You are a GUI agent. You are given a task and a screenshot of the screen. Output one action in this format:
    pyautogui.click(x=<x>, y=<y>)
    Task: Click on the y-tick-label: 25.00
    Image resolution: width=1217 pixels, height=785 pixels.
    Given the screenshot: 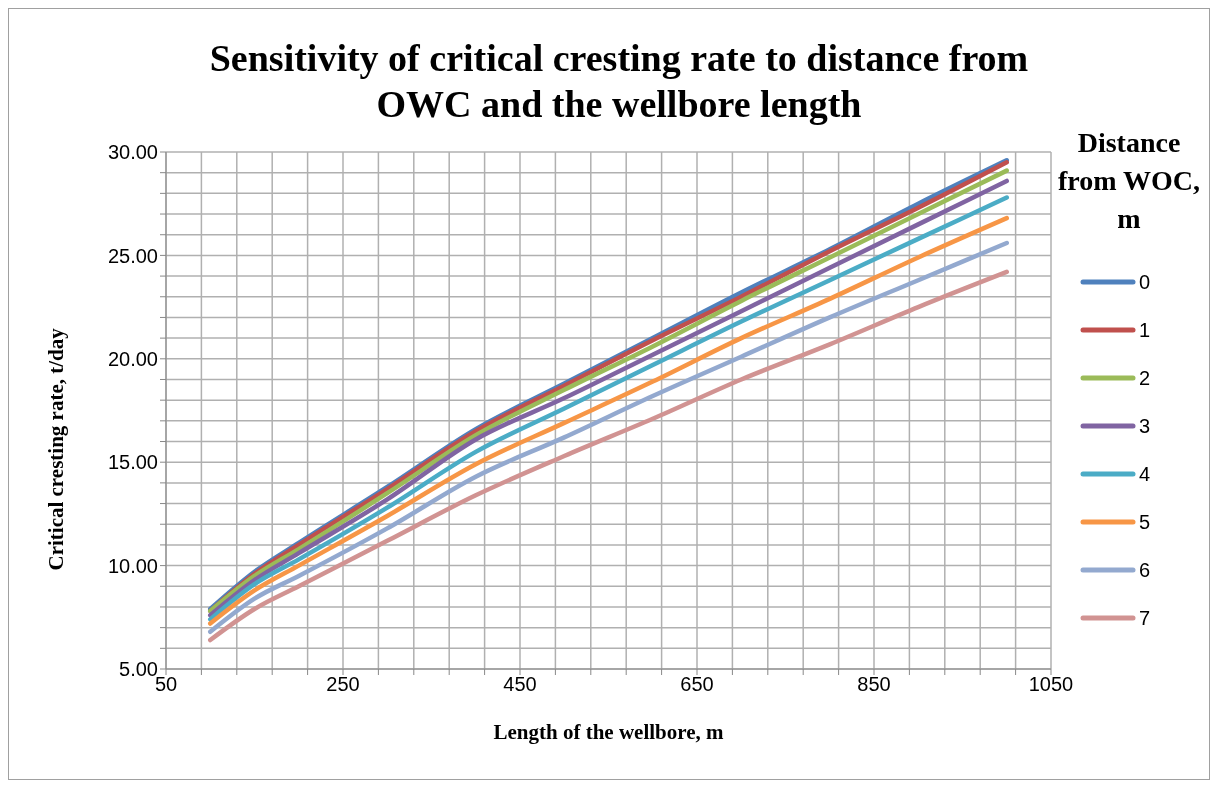 What is the action you would take?
    pyautogui.click(x=132, y=255)
    